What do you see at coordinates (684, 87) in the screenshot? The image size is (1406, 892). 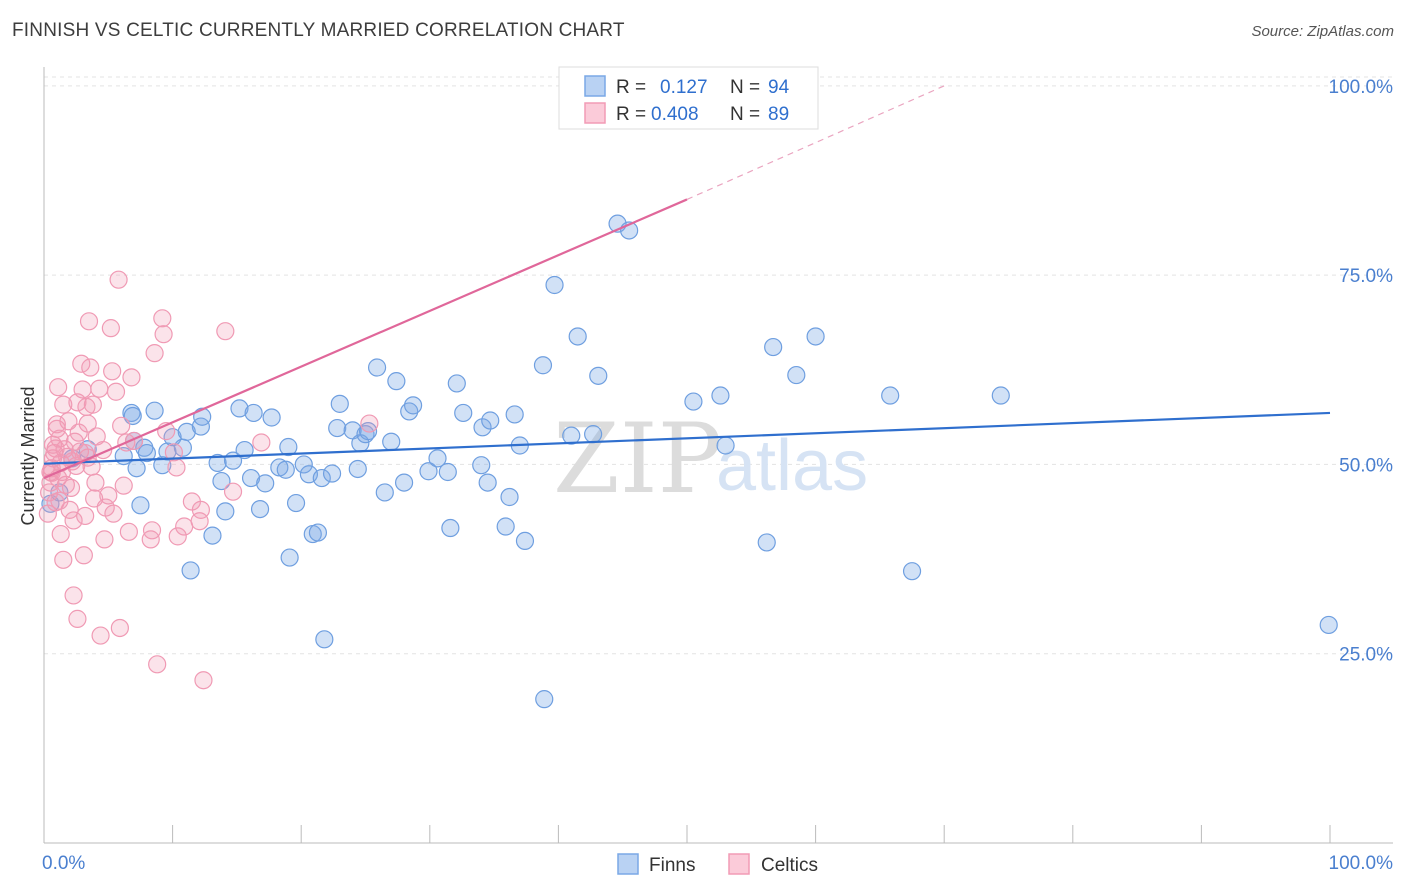 I see `finns-r-value: 0.127` at bounding box center [684, 87].